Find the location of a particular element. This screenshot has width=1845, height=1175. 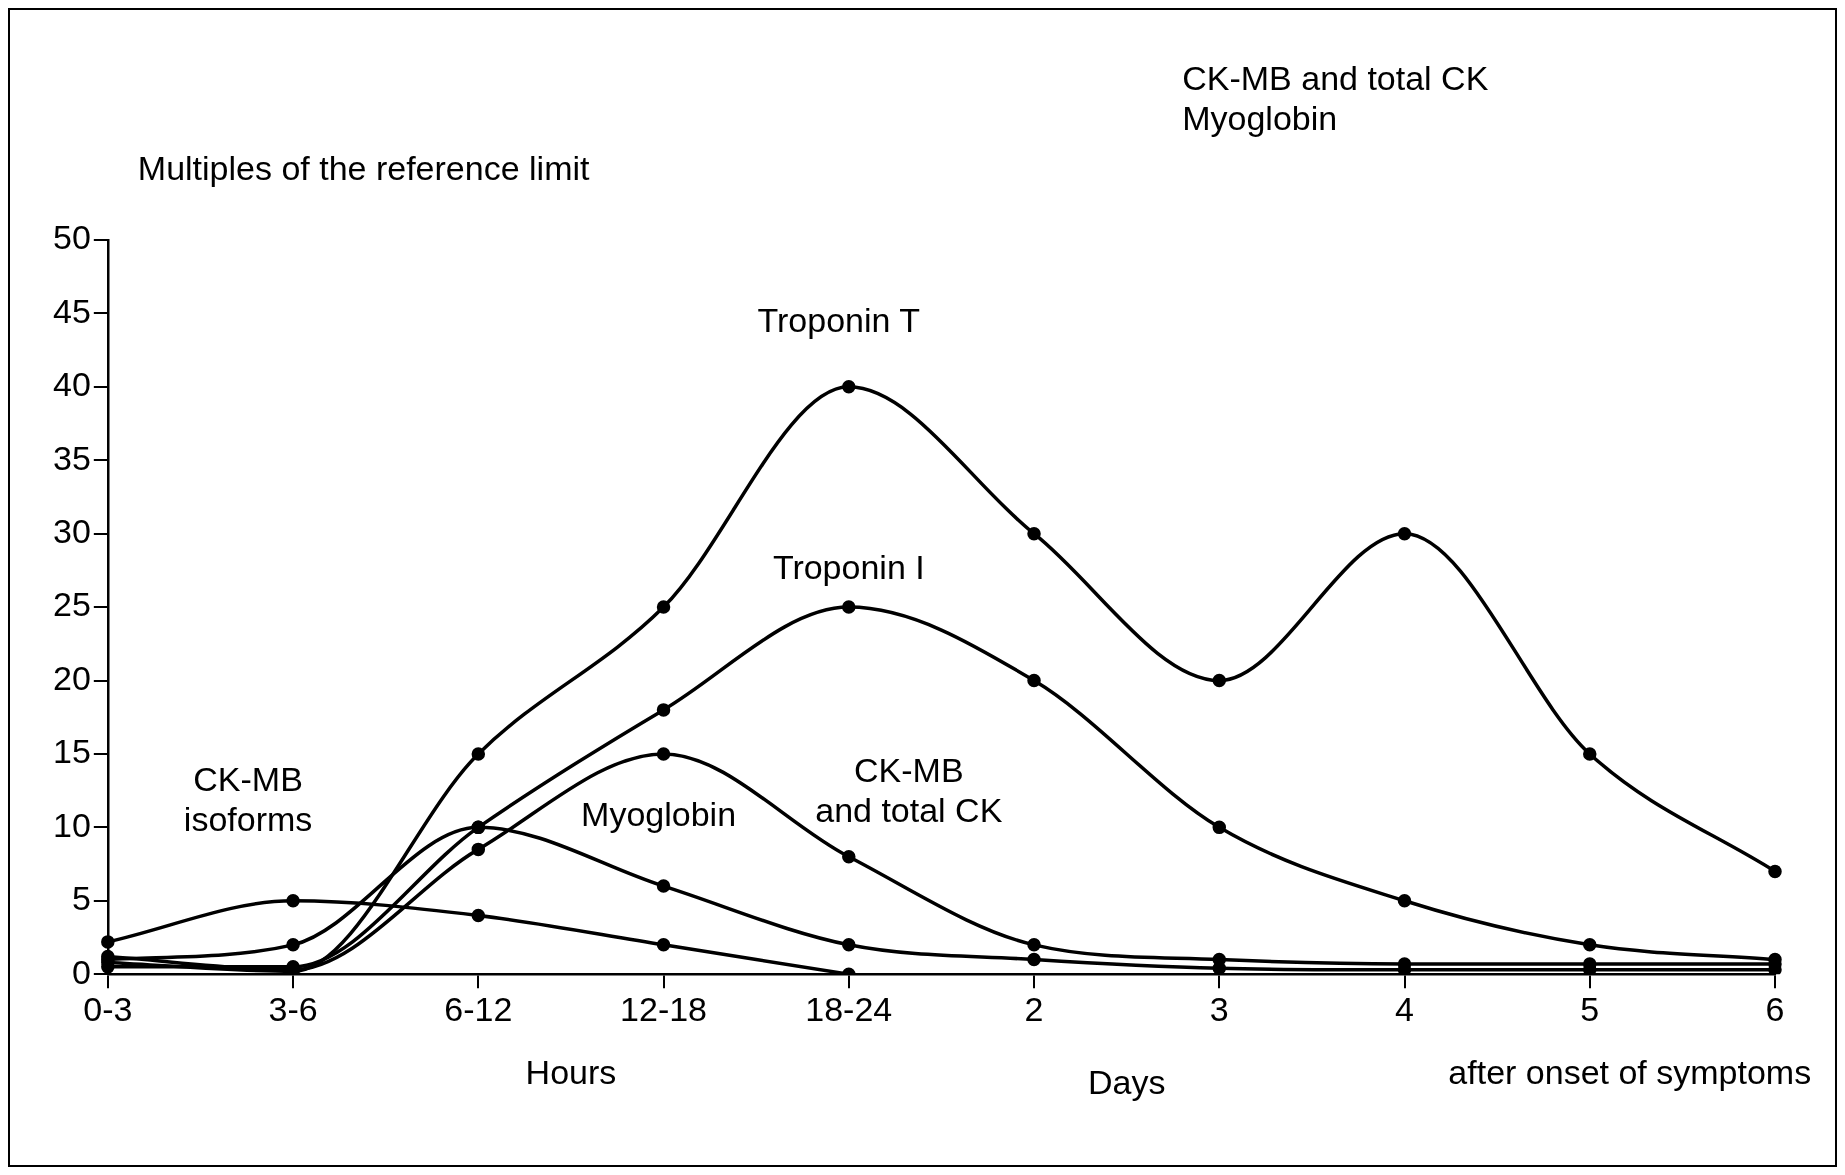

series-label: Troponin T is located at coordinates (839, 319).